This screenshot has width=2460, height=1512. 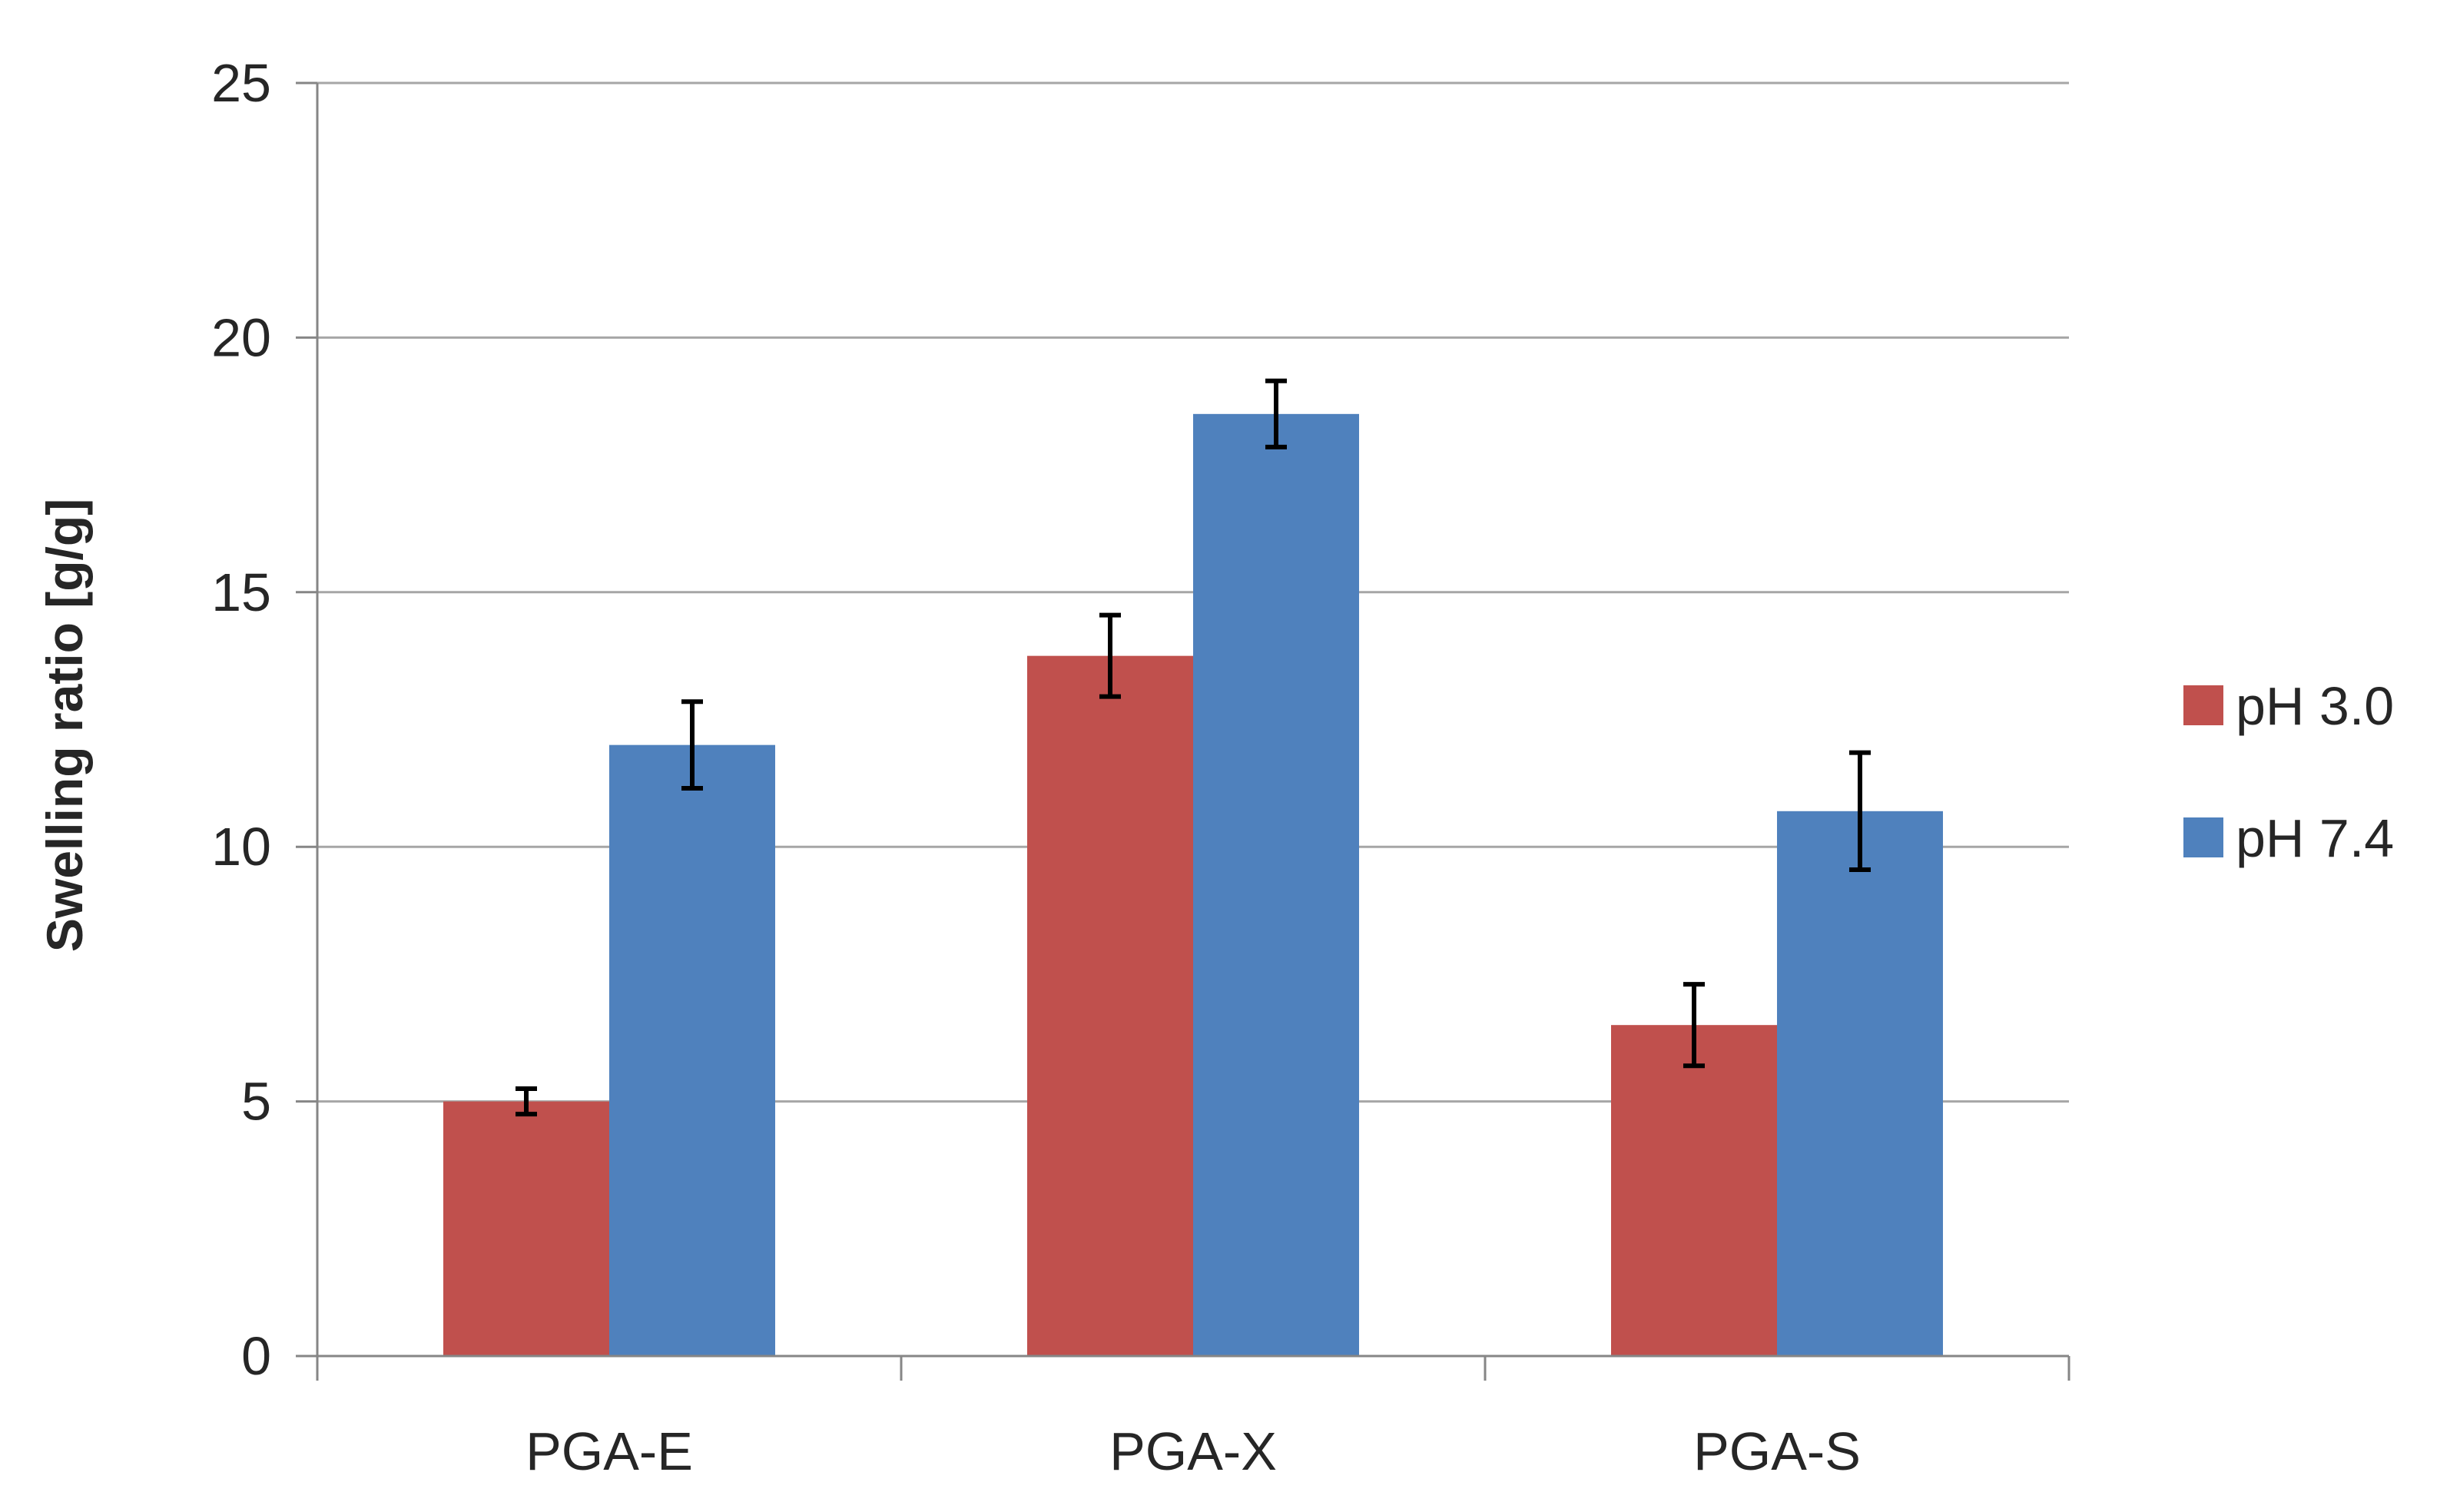 What do you see at coordinates (2315, 706) in the screenshot?
I see `legend-label-1: pH 3.0` at bounding box center [2315, 706].